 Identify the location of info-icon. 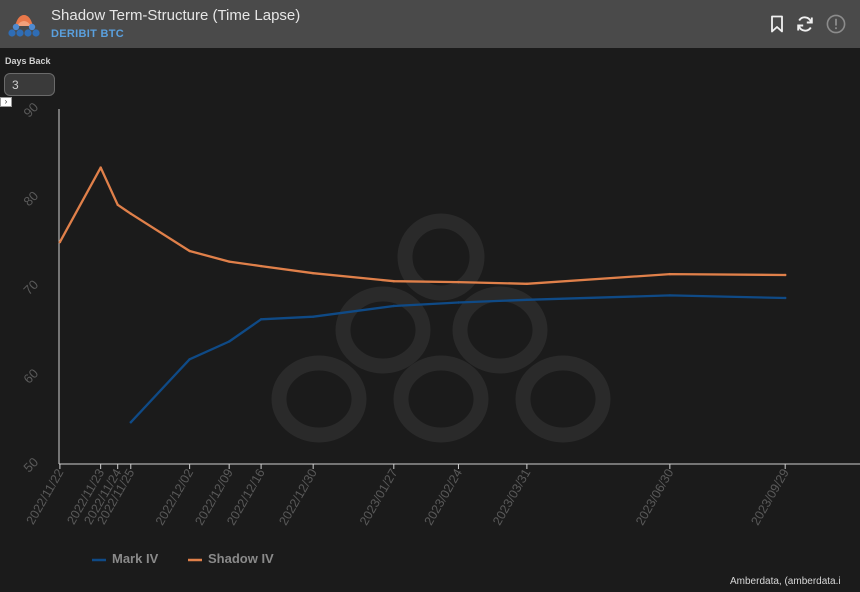
(836, 24).